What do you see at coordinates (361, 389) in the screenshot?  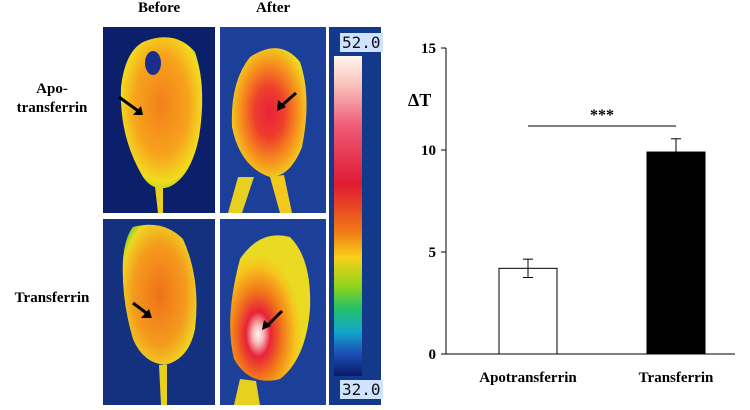 I see `scale-min-label: 32.0` at bounding box center [361, 389].